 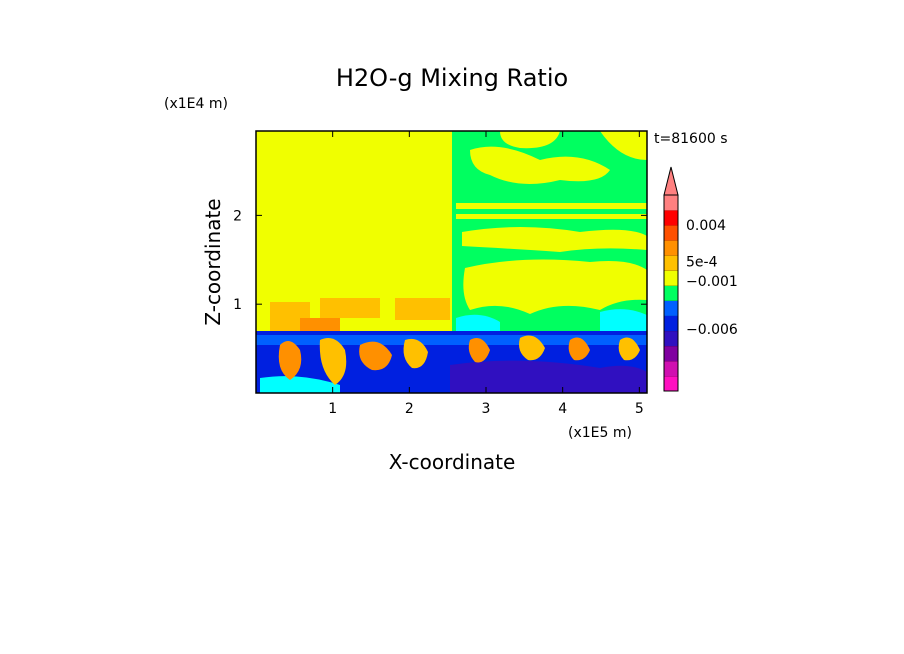 I want to click on colorbar-extend-arrow, so click(x=671, y=181).